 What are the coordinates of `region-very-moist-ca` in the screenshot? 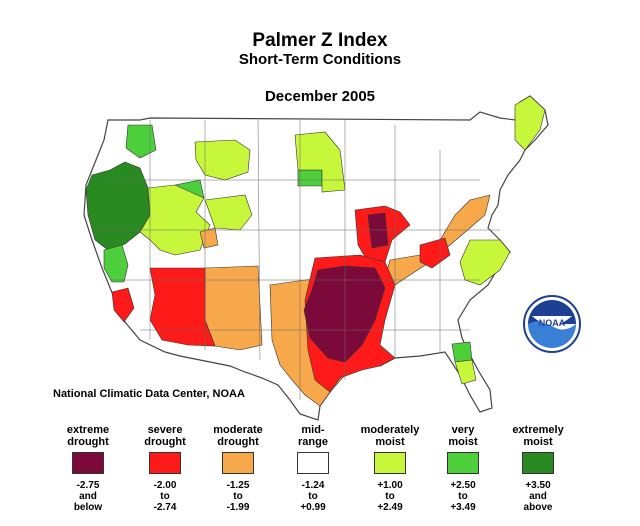 It's located at (116, 263).